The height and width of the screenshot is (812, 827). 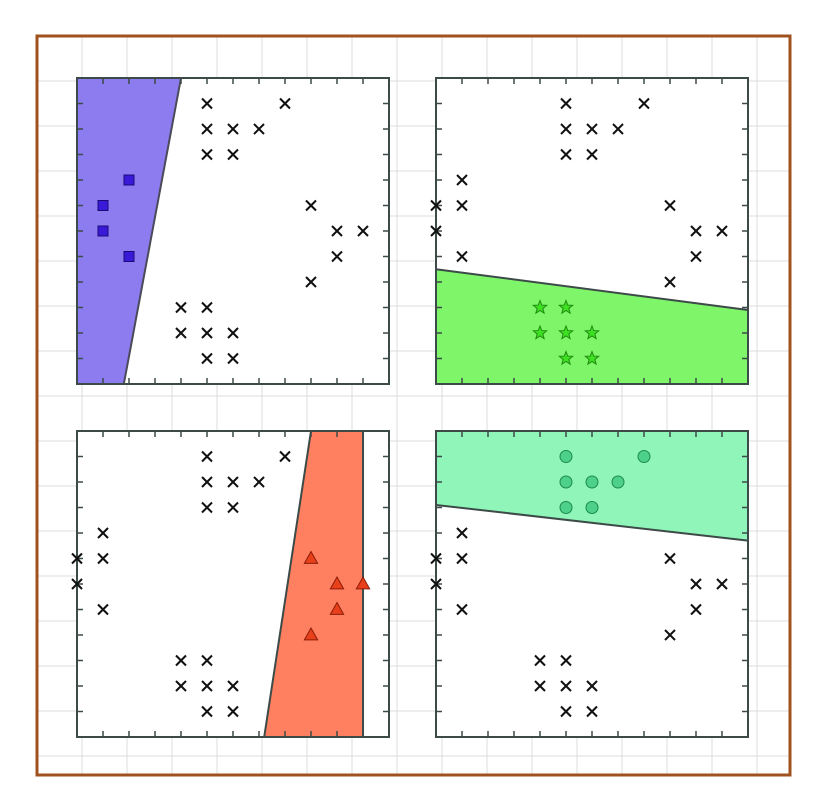 What do you see at coordinates (233, 231) in the screenshot?
I see `panel-top-left` at bounding box center [233, 231].